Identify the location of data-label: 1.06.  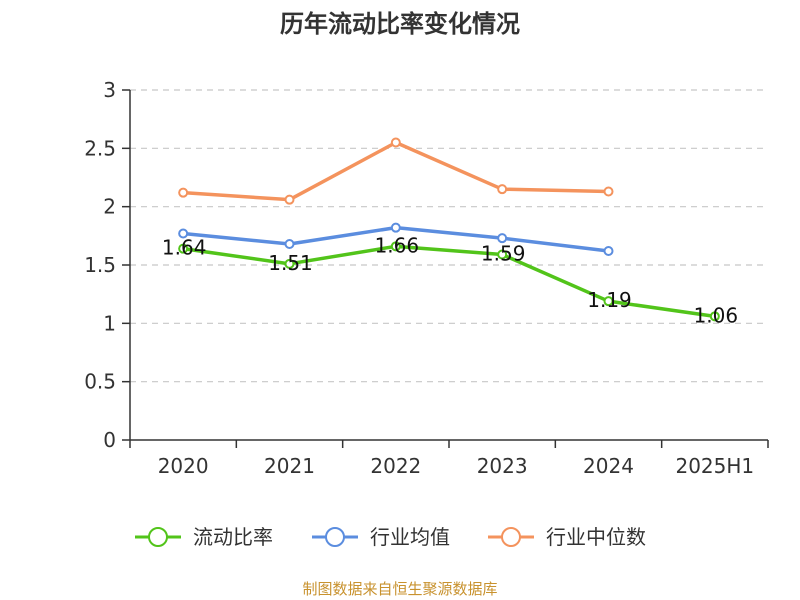
(716, 315).